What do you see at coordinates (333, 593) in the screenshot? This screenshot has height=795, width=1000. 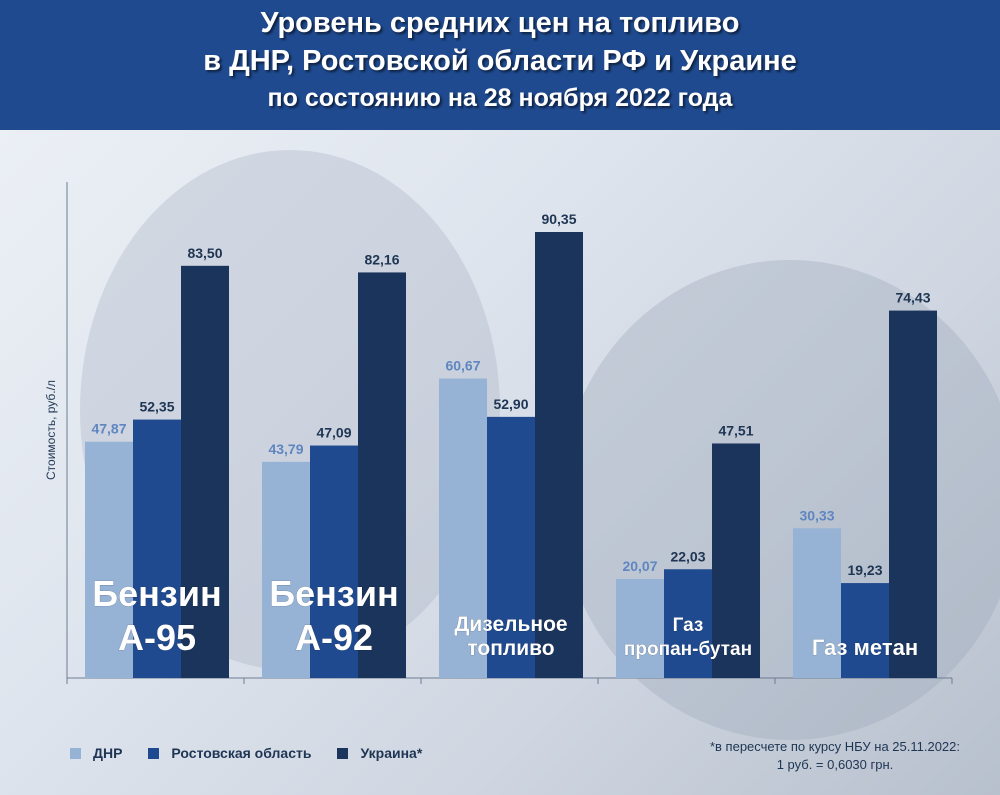 I see `category-label-2: Бензин` at bounding box center [333, 593].